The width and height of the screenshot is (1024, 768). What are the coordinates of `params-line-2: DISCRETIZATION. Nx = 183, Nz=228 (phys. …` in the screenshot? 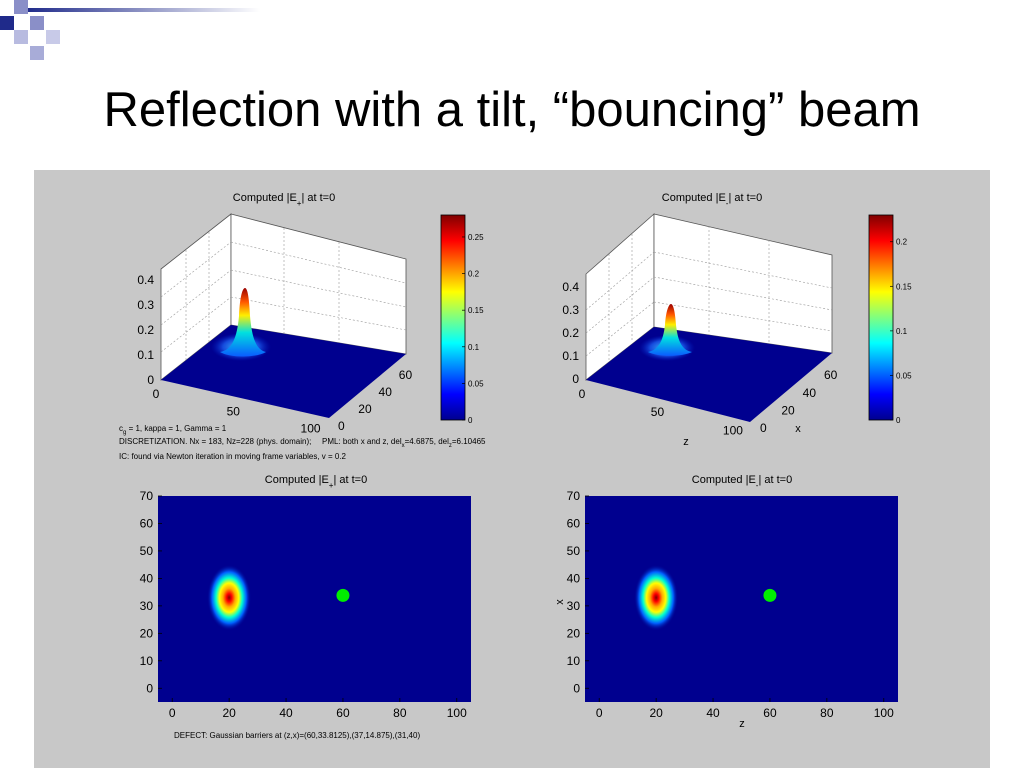 It's located at (215, 441).